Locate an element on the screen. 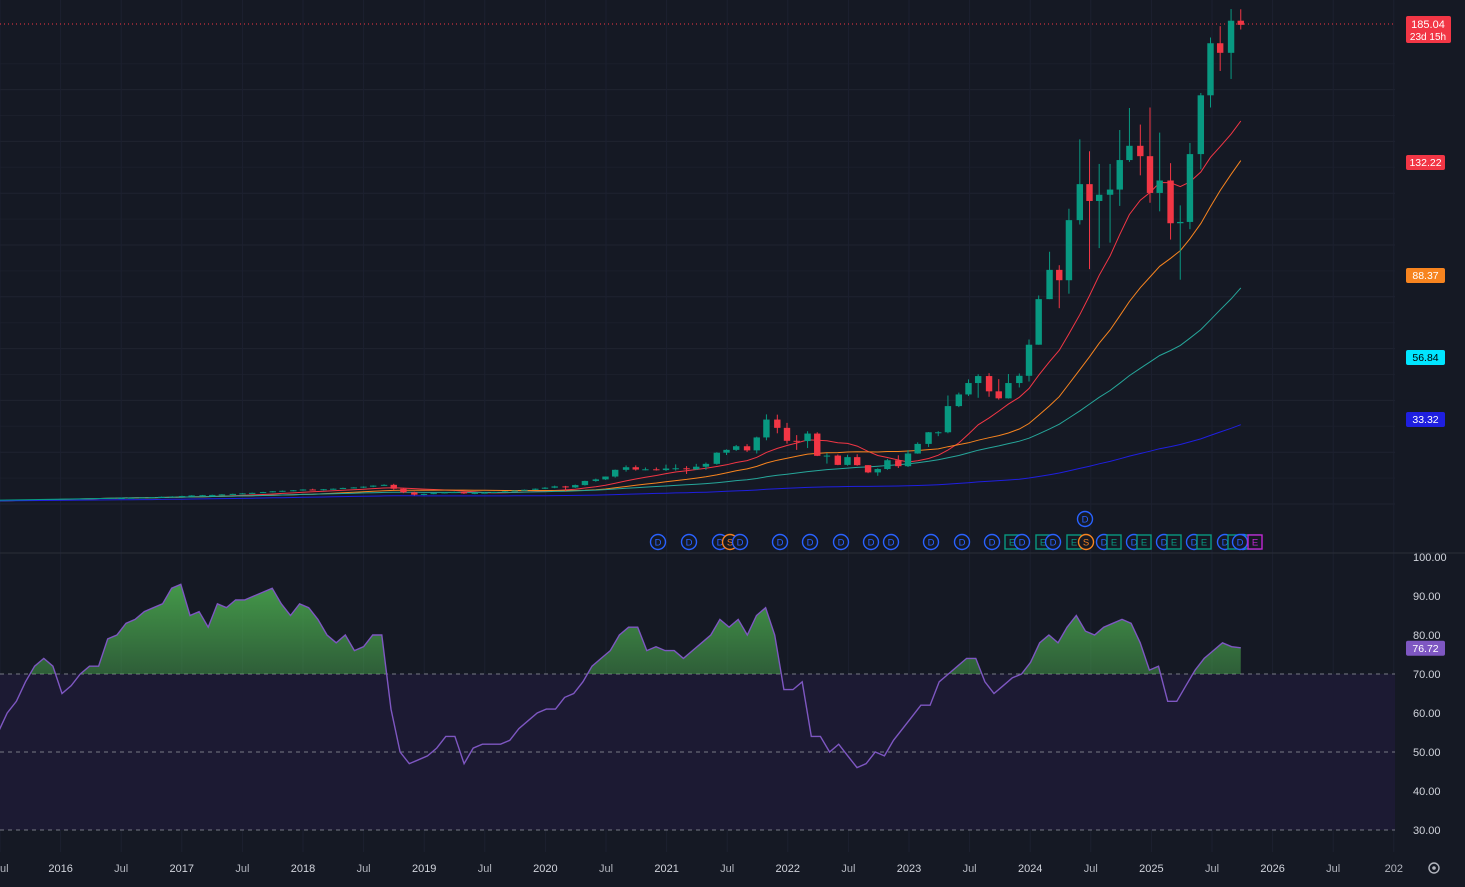 Image resolution: width=1465 pixels, height=887 pixels. event-markers: DDDSDDDDDDDDDEDEDESDEDEDEDEDEDEDDE is located at coordinates (956, 530).